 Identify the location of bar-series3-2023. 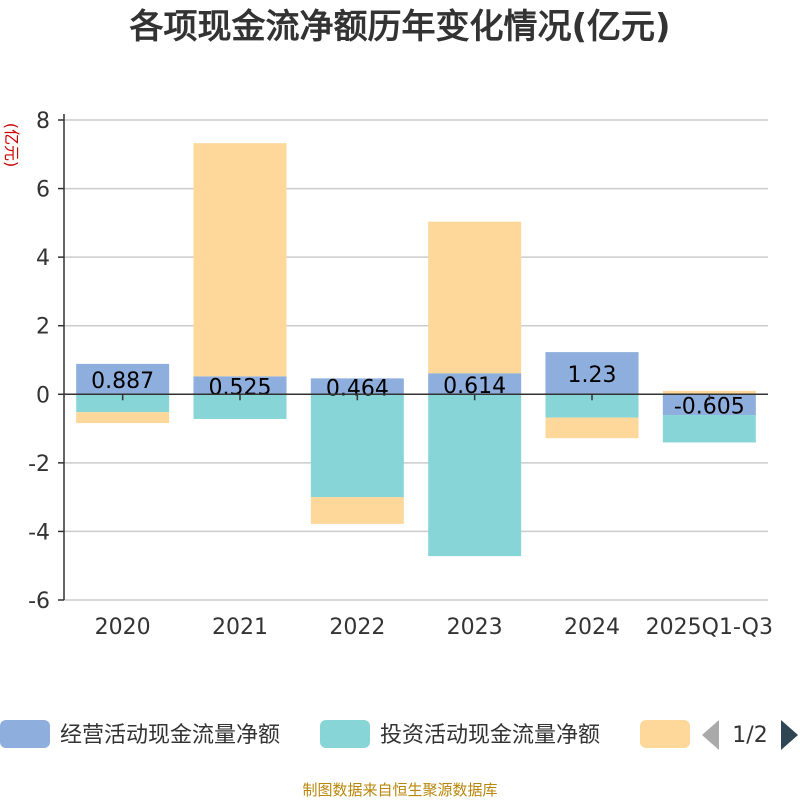
(475, 297).